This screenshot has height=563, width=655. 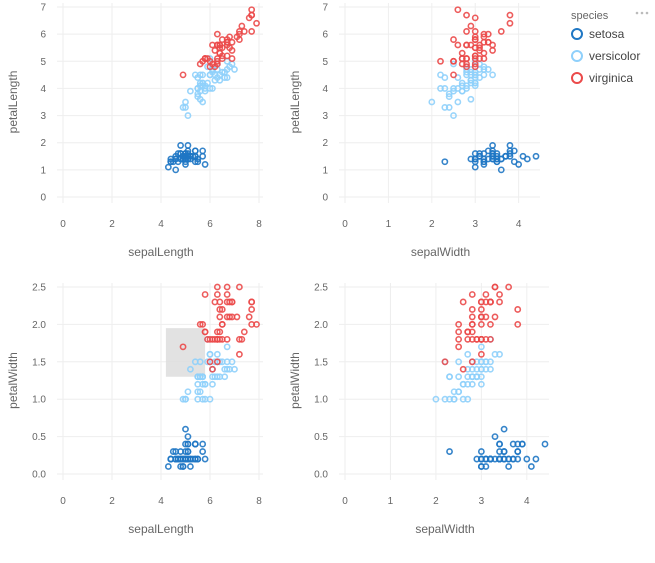 I want to click on legend-menu-icon, so click(x=642, y=13).